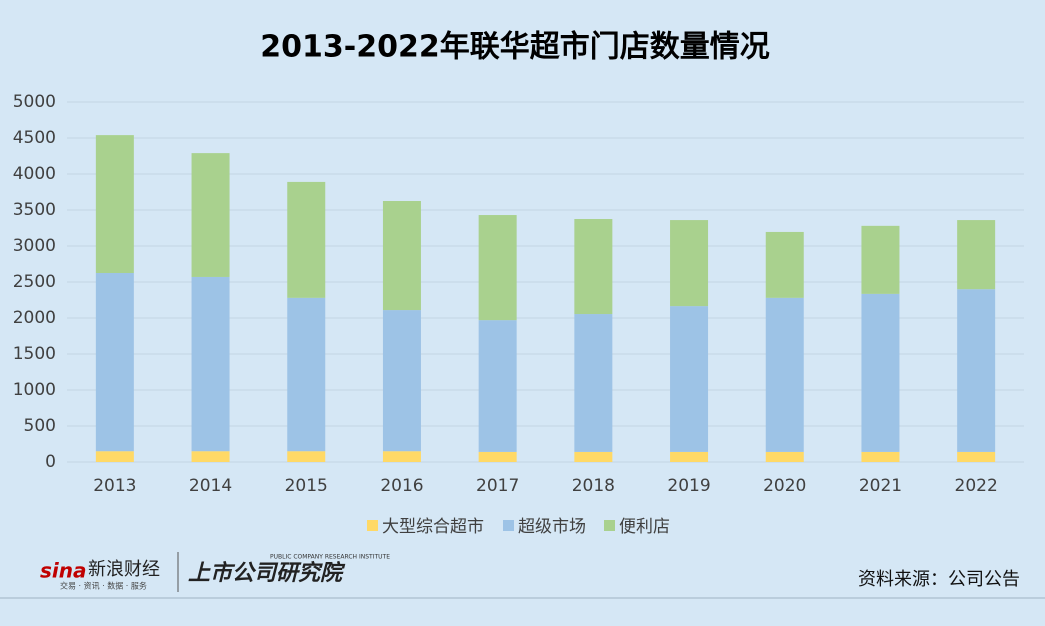  I want to click on x-tick-label: 2015, so click(306, 486).